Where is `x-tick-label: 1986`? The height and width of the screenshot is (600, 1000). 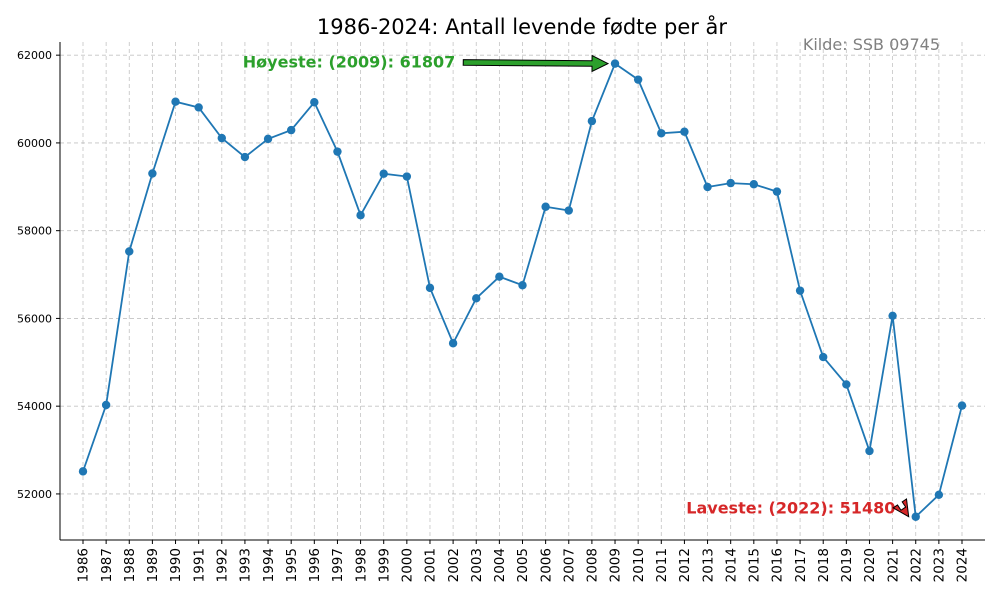 x-tick-label: 1986 is located at coordinates (84, 565).